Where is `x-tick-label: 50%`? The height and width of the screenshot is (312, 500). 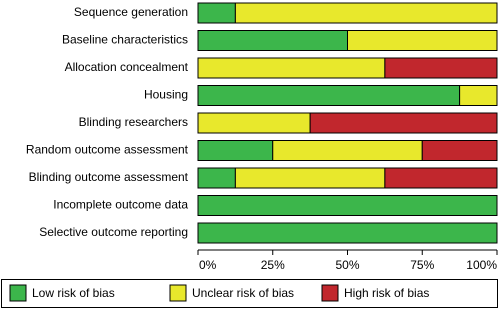
x-tick-label: 50% is located at coordinates (347, 265).